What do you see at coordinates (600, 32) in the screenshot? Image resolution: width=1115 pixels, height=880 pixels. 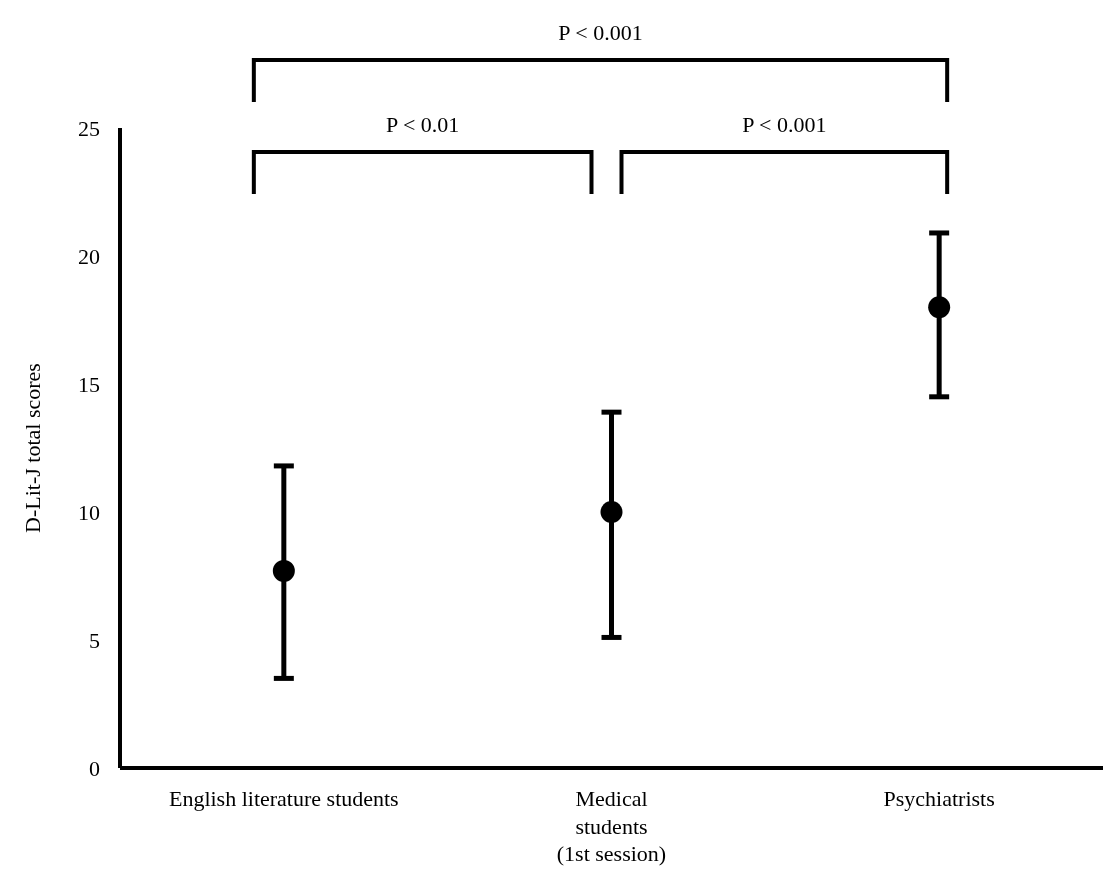 I see `text: P < 0.001` at bounding box center [600, 32].